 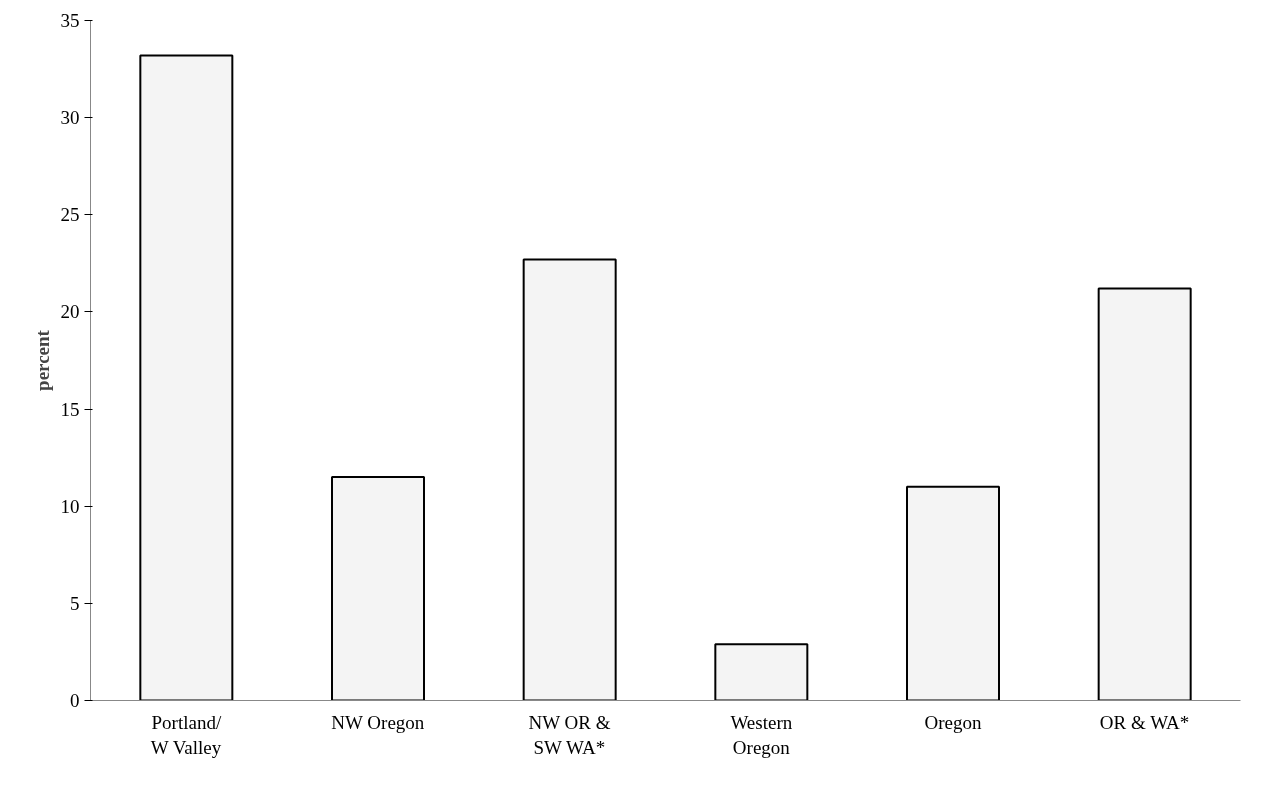 I want to click on y-tick-label: 15, so click(x=70, y=409).